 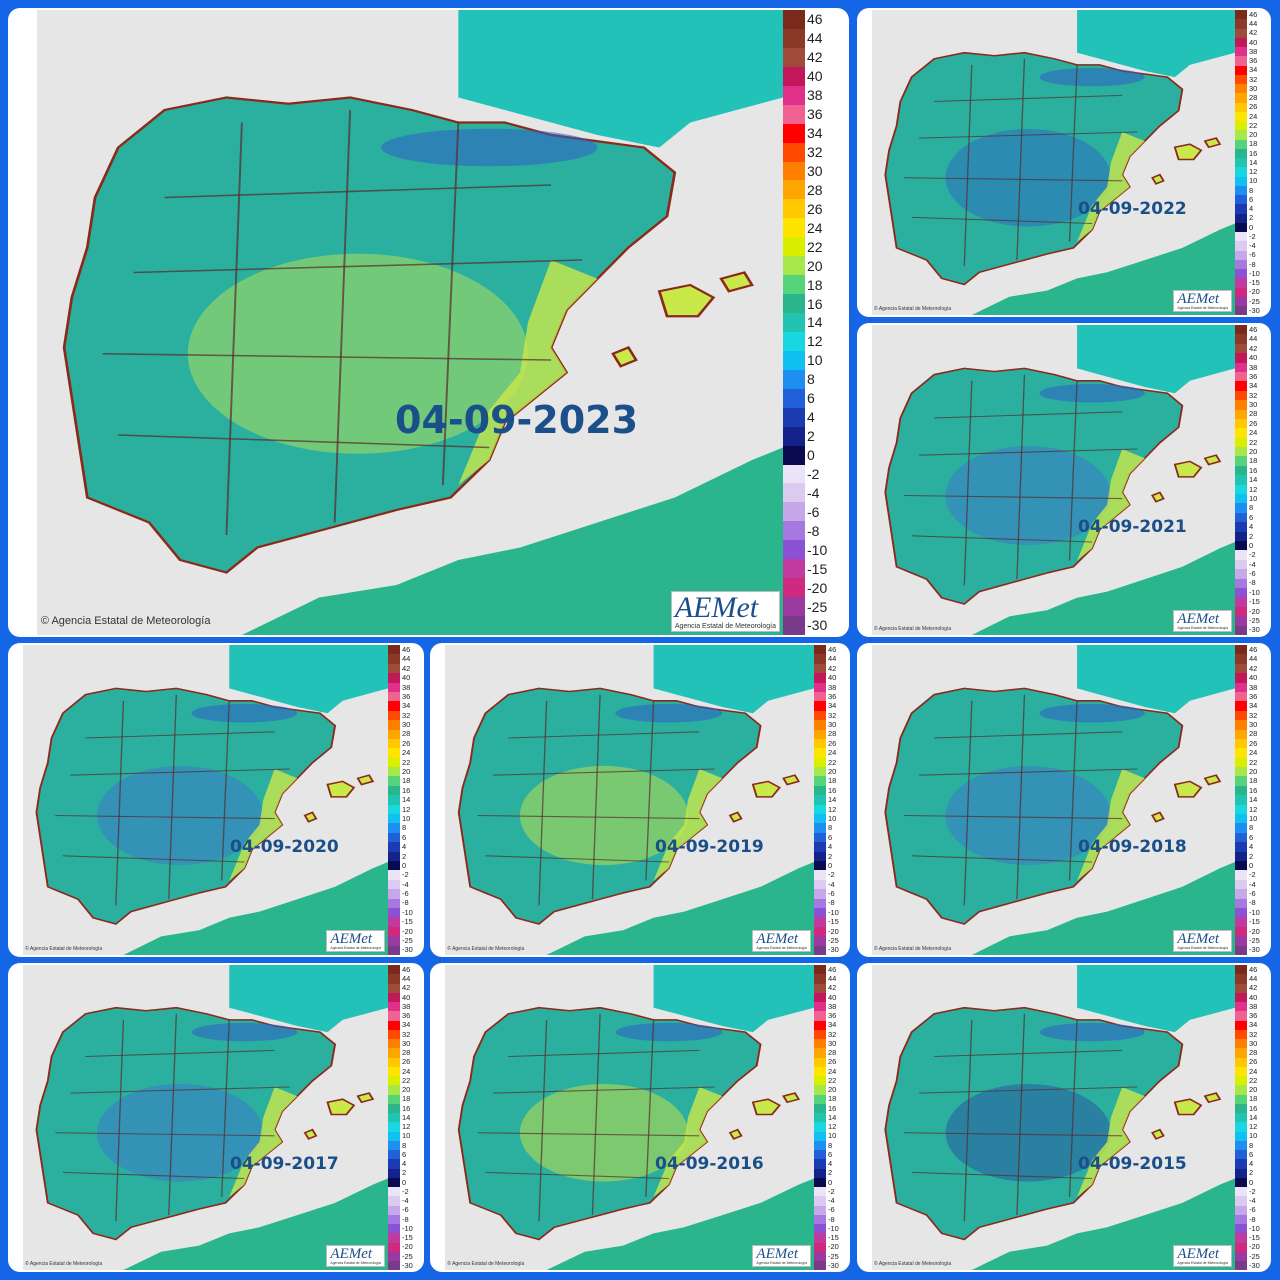 I want to click on legend-label: -4, so click(x=831, y=1201).